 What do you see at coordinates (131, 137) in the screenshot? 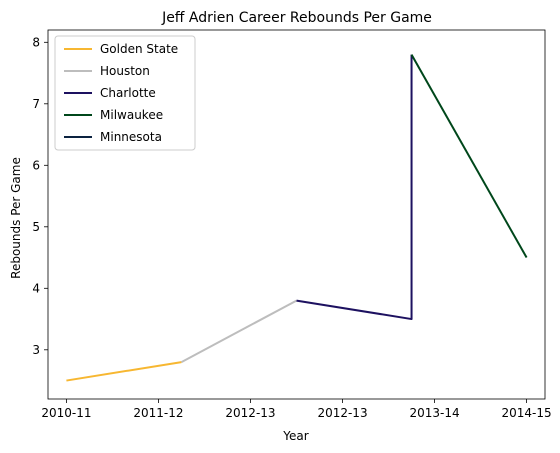
I see `legend-label: Minnesota` at bounding box center [131, 137].